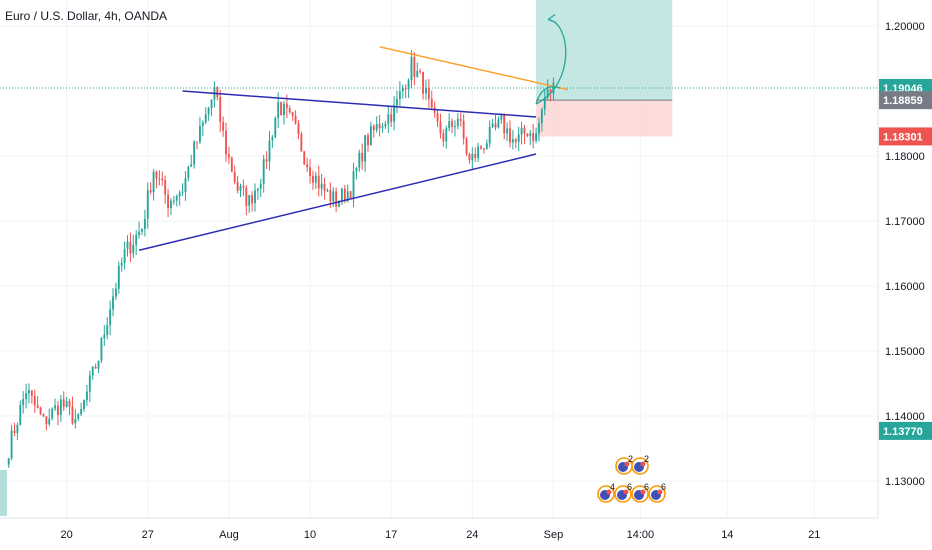 This screenshot has width=932, height=550. What do you see at coordinates (629, 487) in the screenshot?
I see `event-count: 6` at bounding box center [629, 487].